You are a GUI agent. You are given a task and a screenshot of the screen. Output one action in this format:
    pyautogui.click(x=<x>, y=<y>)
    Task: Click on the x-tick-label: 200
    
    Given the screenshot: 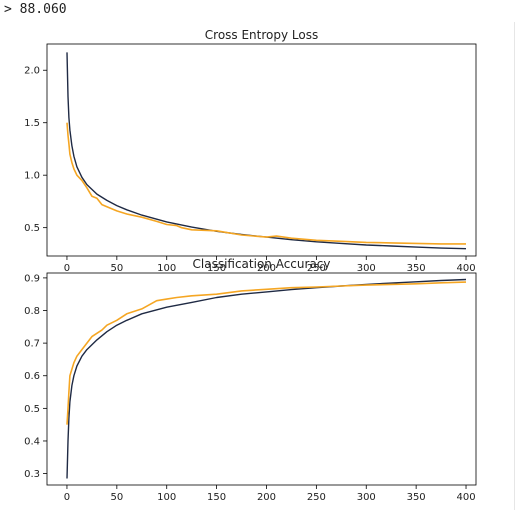 What is the action you would take?
    pyautogui.click(x=266, y=497)
    